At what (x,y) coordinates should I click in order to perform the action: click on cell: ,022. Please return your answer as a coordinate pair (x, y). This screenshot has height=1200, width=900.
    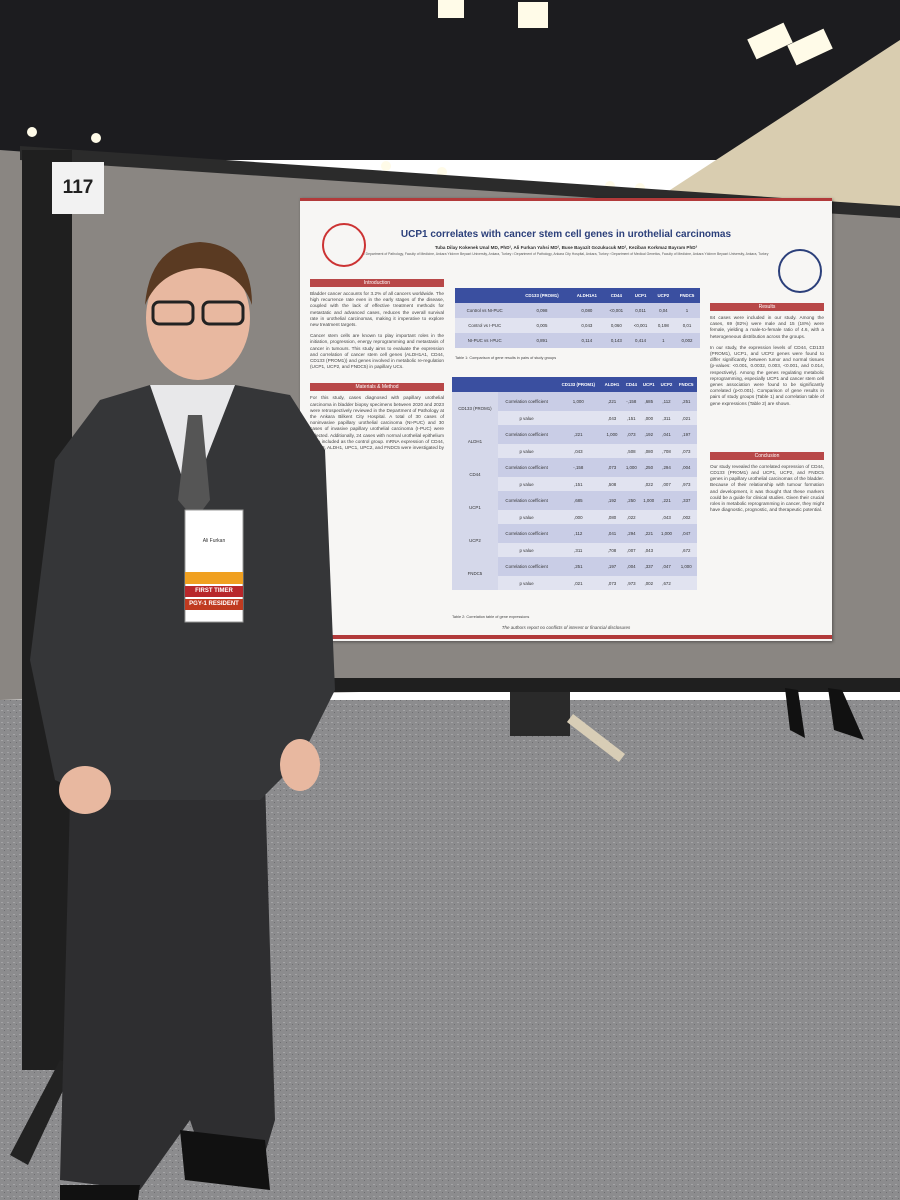
    Looking at the image, I should click on (649, 484).